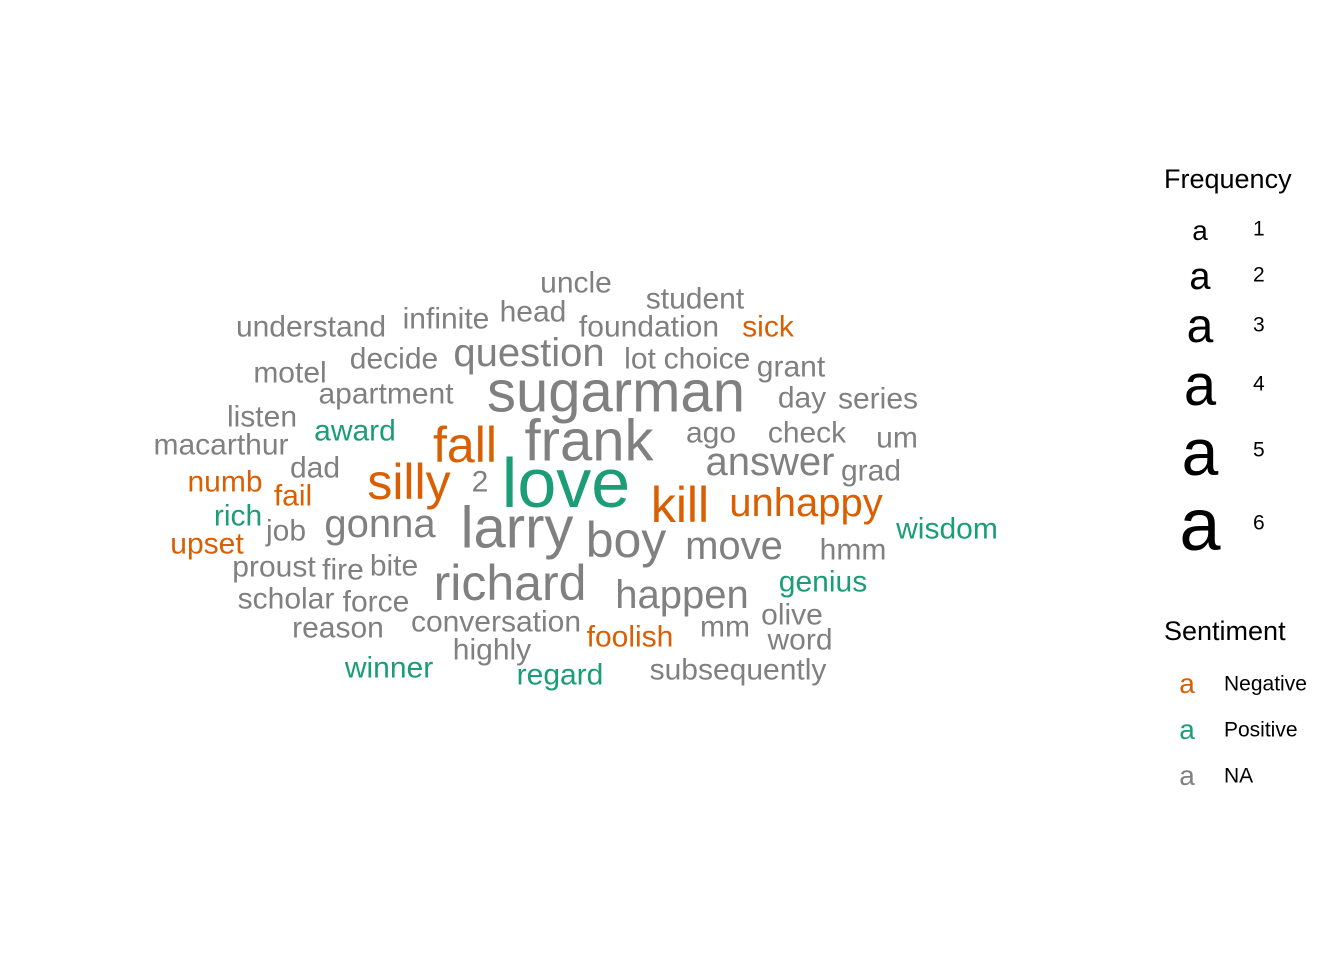 The width and height of the screenshot is (1344, 960). I want to click on word-fire: fire, so click(343, 570).